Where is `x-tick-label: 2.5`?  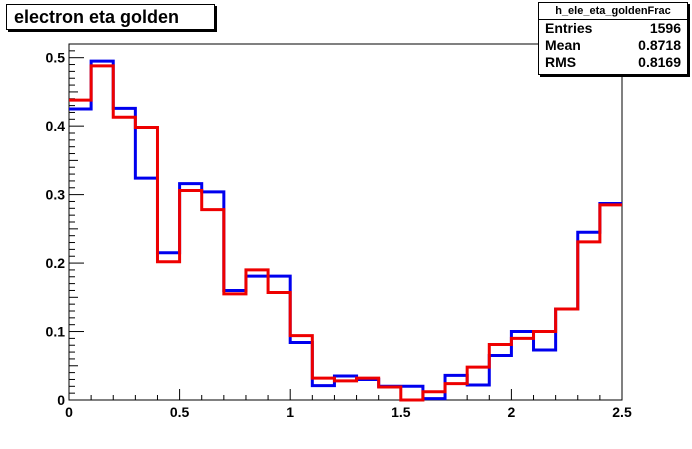 x-tick-label: 2.5 is located at coordinates (622, 412).